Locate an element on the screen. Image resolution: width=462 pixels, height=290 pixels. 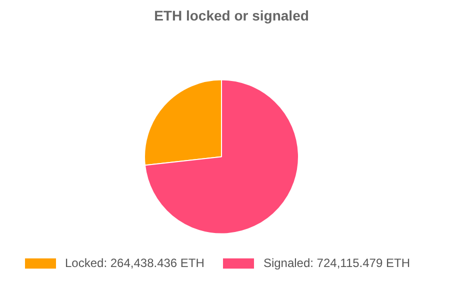
chart-title: ETH locked or signaled is located at coordinates (231, 16).